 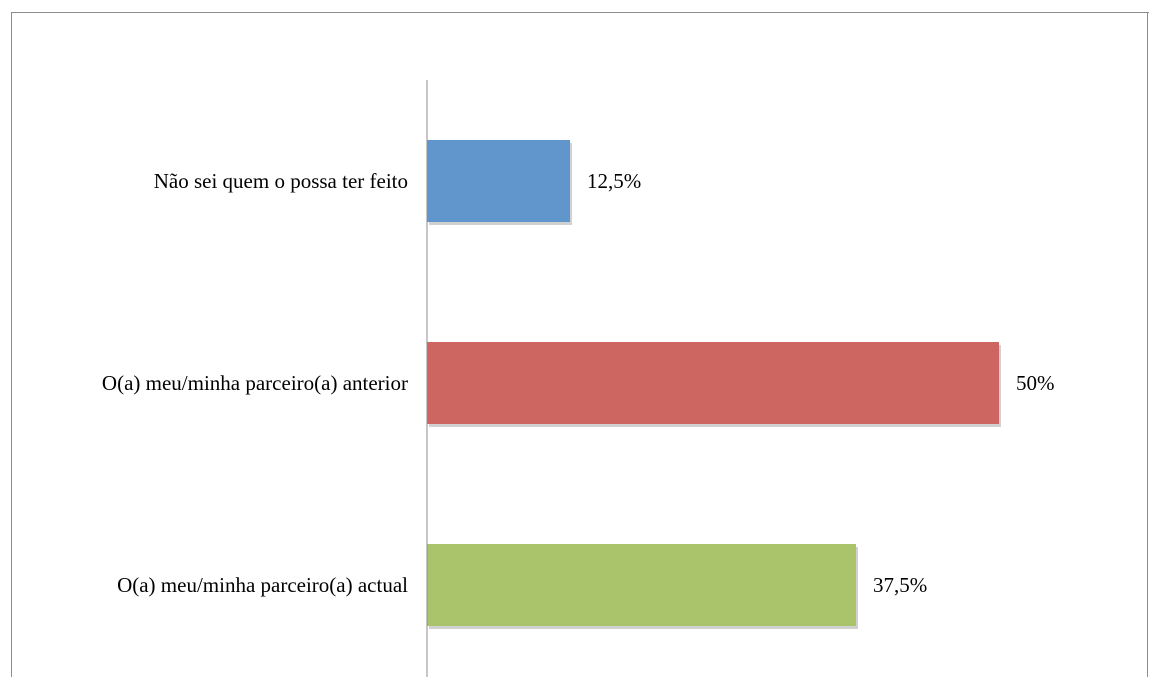 I want to click on category-label: O(a) meu/minha parceiro(a) anterior, so click(x=255, y=383).